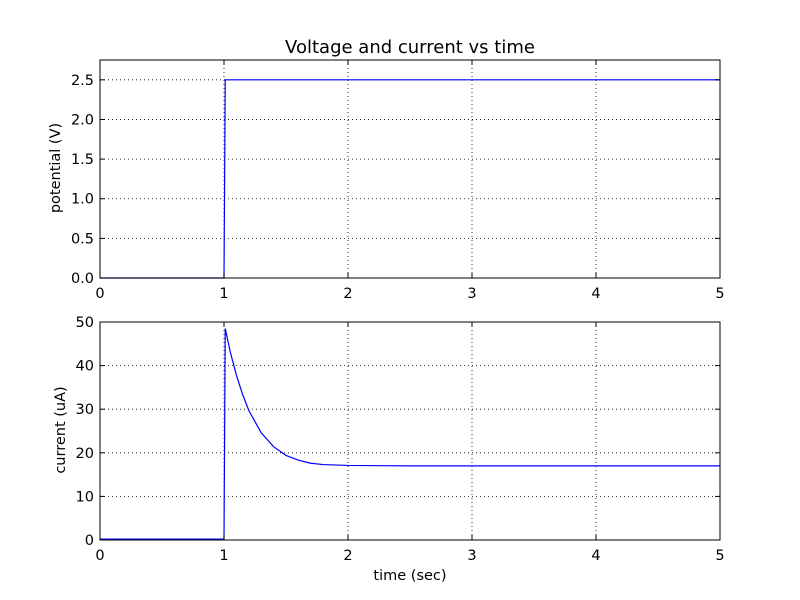 This screenshot has width=800, height=600. I want to click on voltage-y-tick-label: 1.0, so click(82, 200).